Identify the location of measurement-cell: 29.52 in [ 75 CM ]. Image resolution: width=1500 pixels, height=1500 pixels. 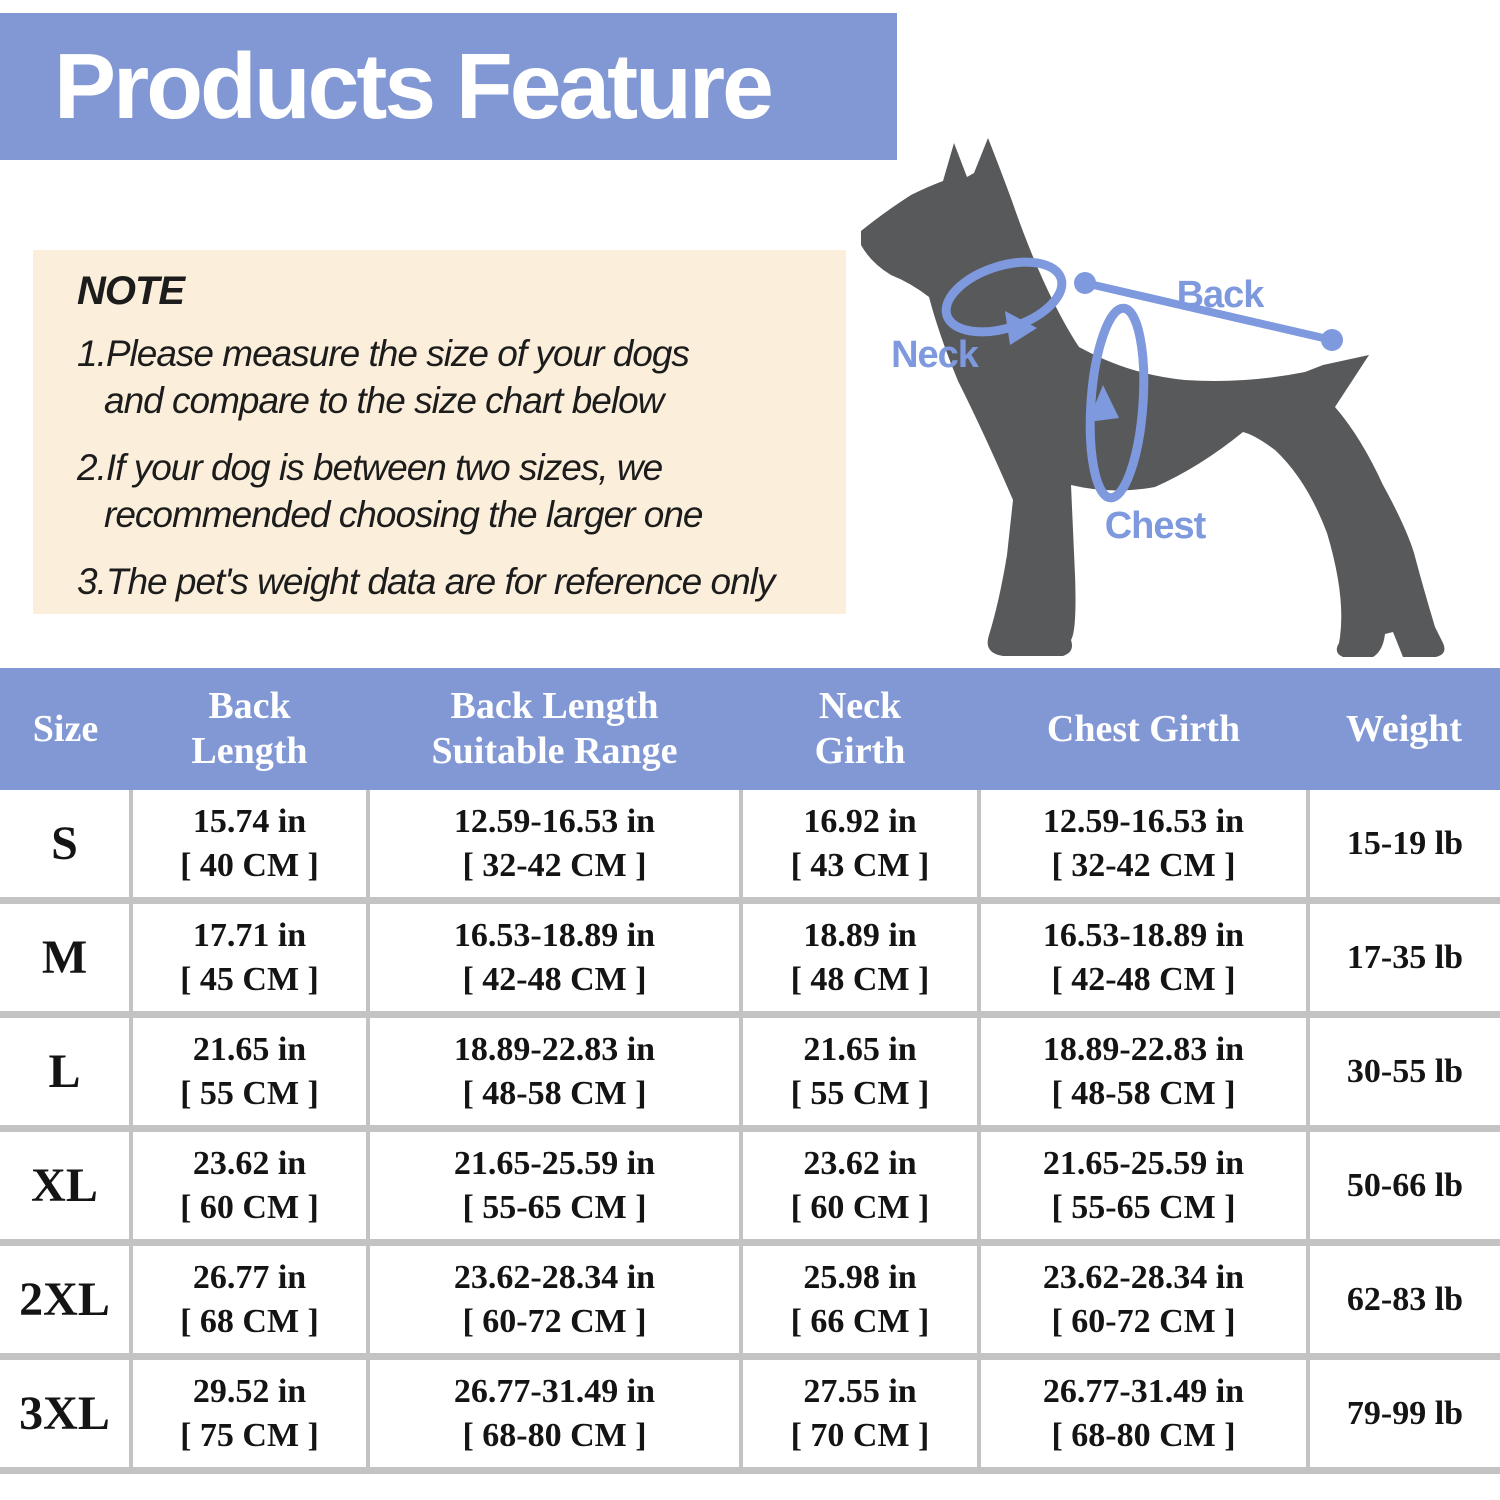
(248, 1415).